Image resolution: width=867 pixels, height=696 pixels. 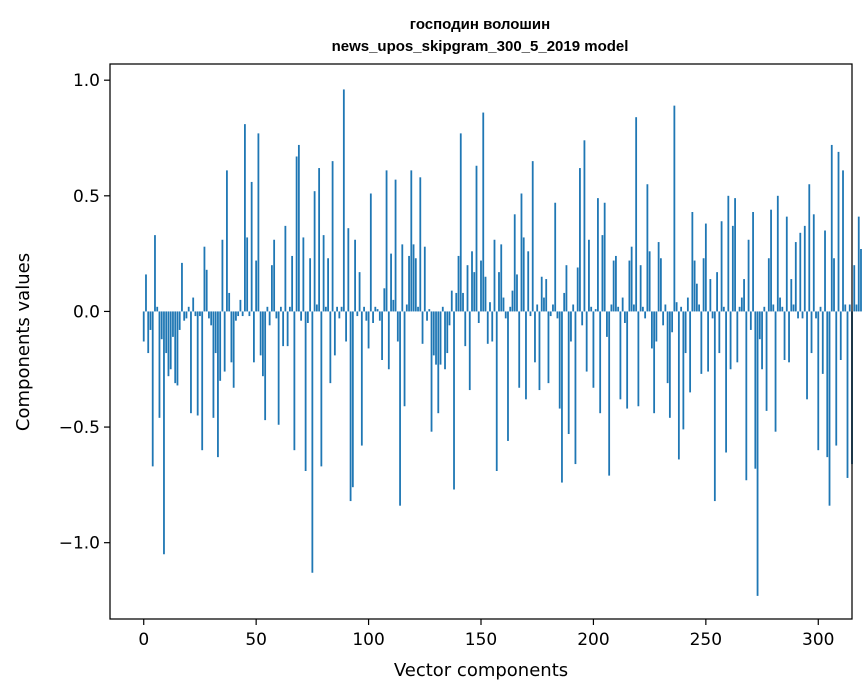 I want to click on x-tick-label: 100, so click(x=368, y=640).